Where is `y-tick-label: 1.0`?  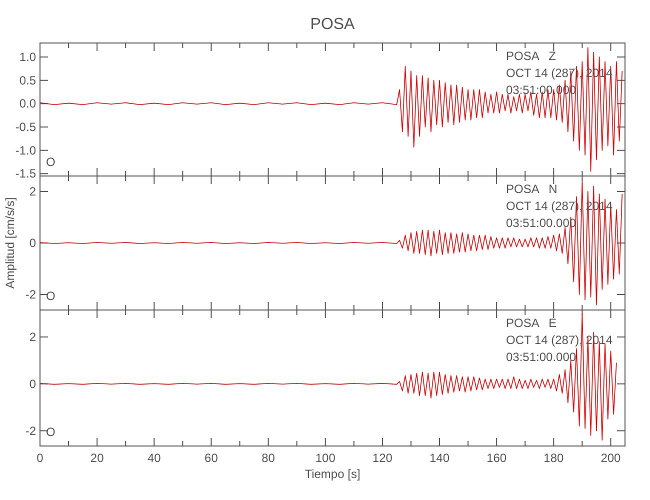
y-tick-label: 1.0 is located at coordinates (27, 57).